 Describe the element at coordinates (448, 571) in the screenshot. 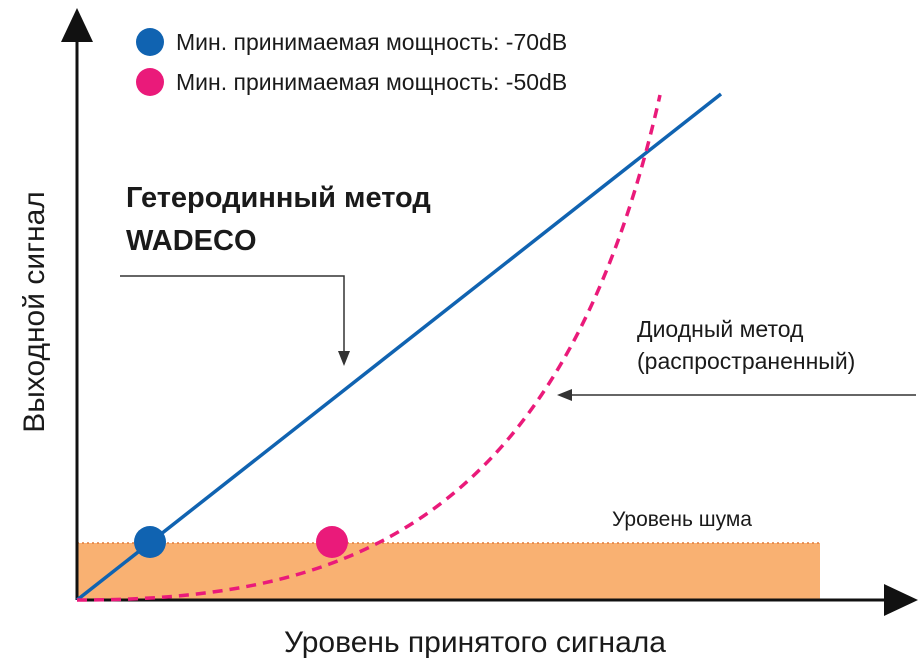

I see `noise-band` at that location.